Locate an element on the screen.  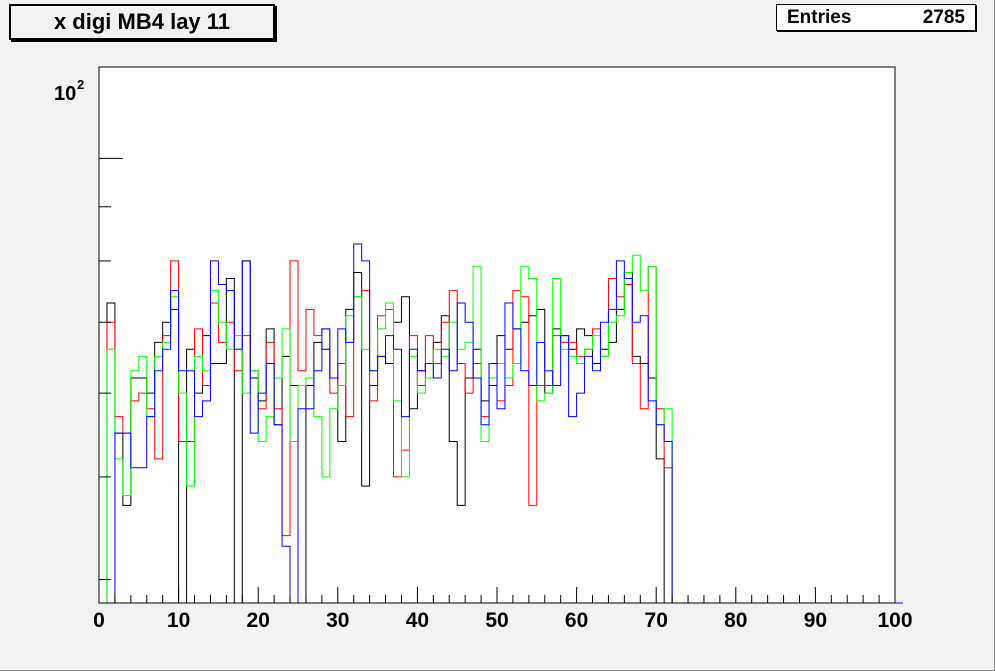
y-tick-exponent: 2 is located at coordinates (80, 84).